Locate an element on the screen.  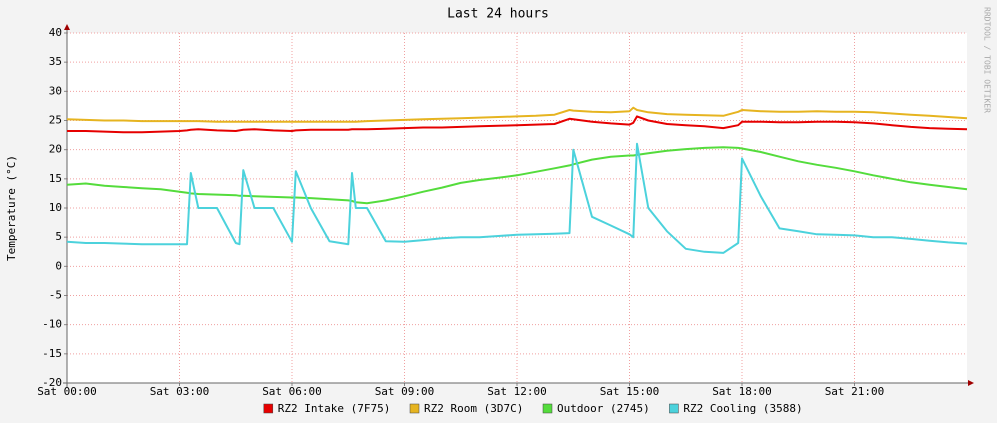
x-tick-label: Sat 21:00 is located at coordinates (855, 391).